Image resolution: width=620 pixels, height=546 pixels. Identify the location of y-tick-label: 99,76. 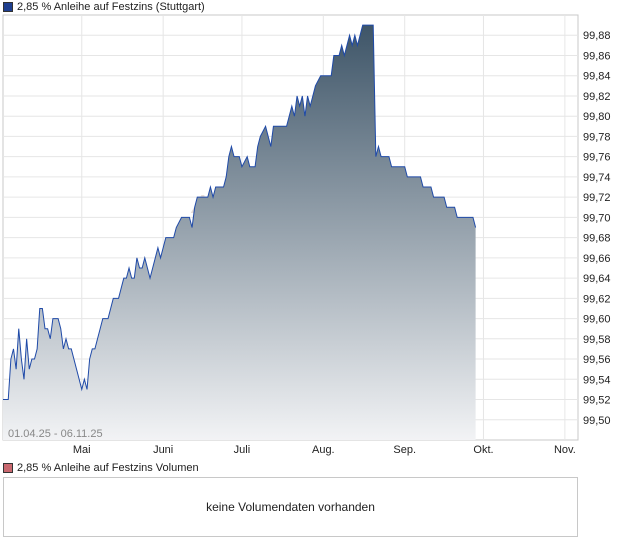
(597, 158).